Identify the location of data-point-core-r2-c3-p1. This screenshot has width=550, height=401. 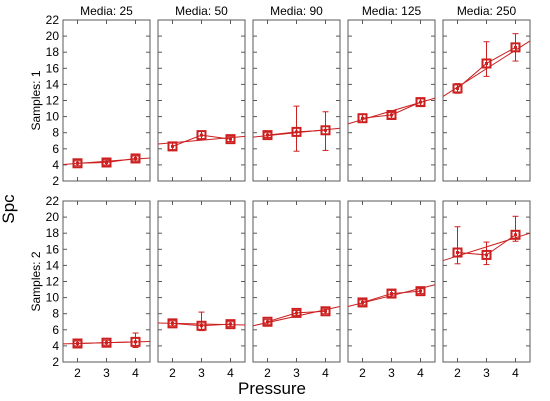
(267, 322).